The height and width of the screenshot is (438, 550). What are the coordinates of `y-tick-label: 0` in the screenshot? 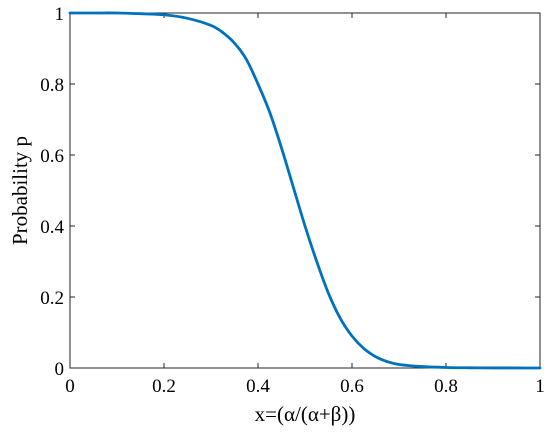 It's located at (60, 369).